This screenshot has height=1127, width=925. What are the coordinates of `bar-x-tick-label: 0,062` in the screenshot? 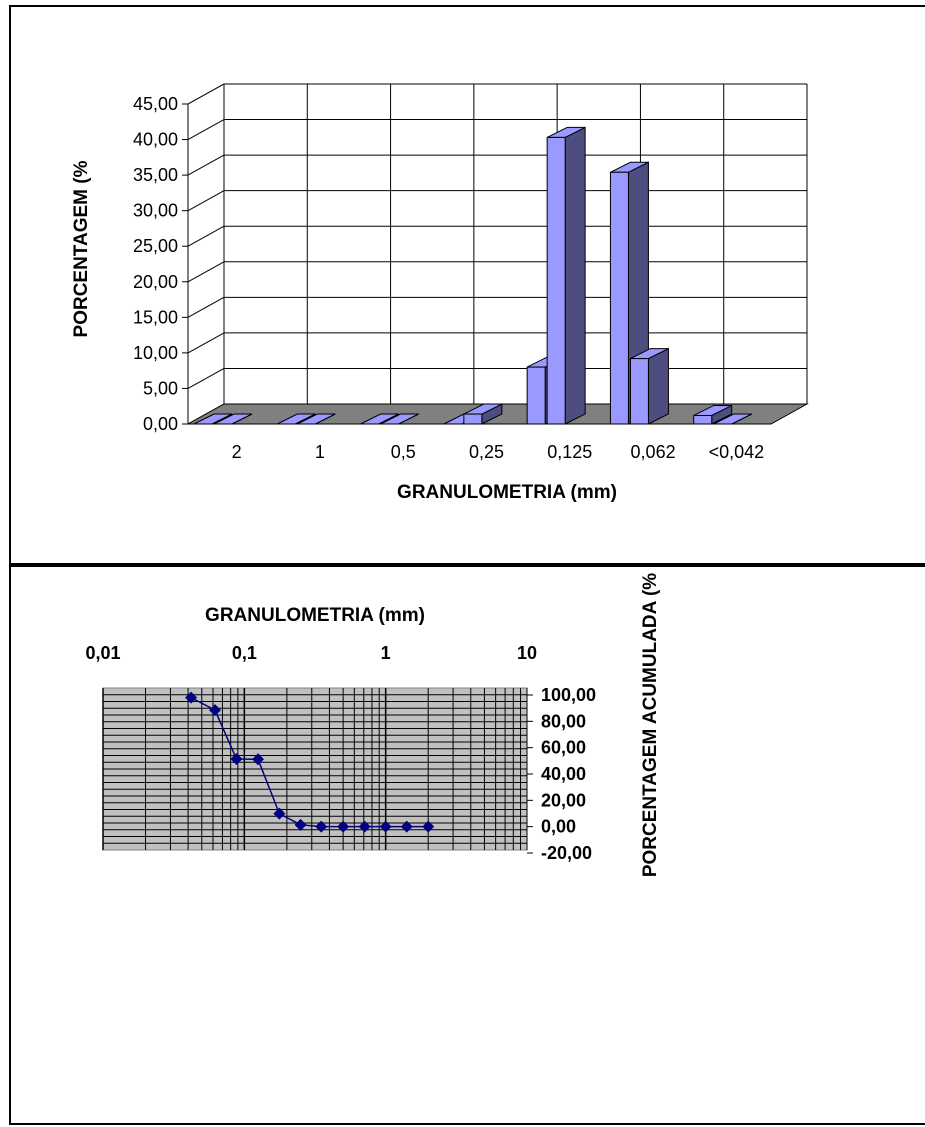 It's located at (653, 452).